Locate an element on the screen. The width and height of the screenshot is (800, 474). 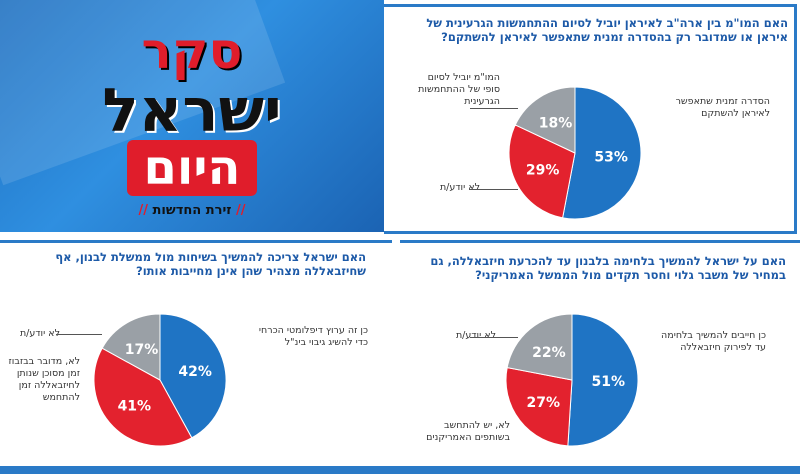
poll-2-pie: 42% 41% 17% is located at coordinates (160, 380).